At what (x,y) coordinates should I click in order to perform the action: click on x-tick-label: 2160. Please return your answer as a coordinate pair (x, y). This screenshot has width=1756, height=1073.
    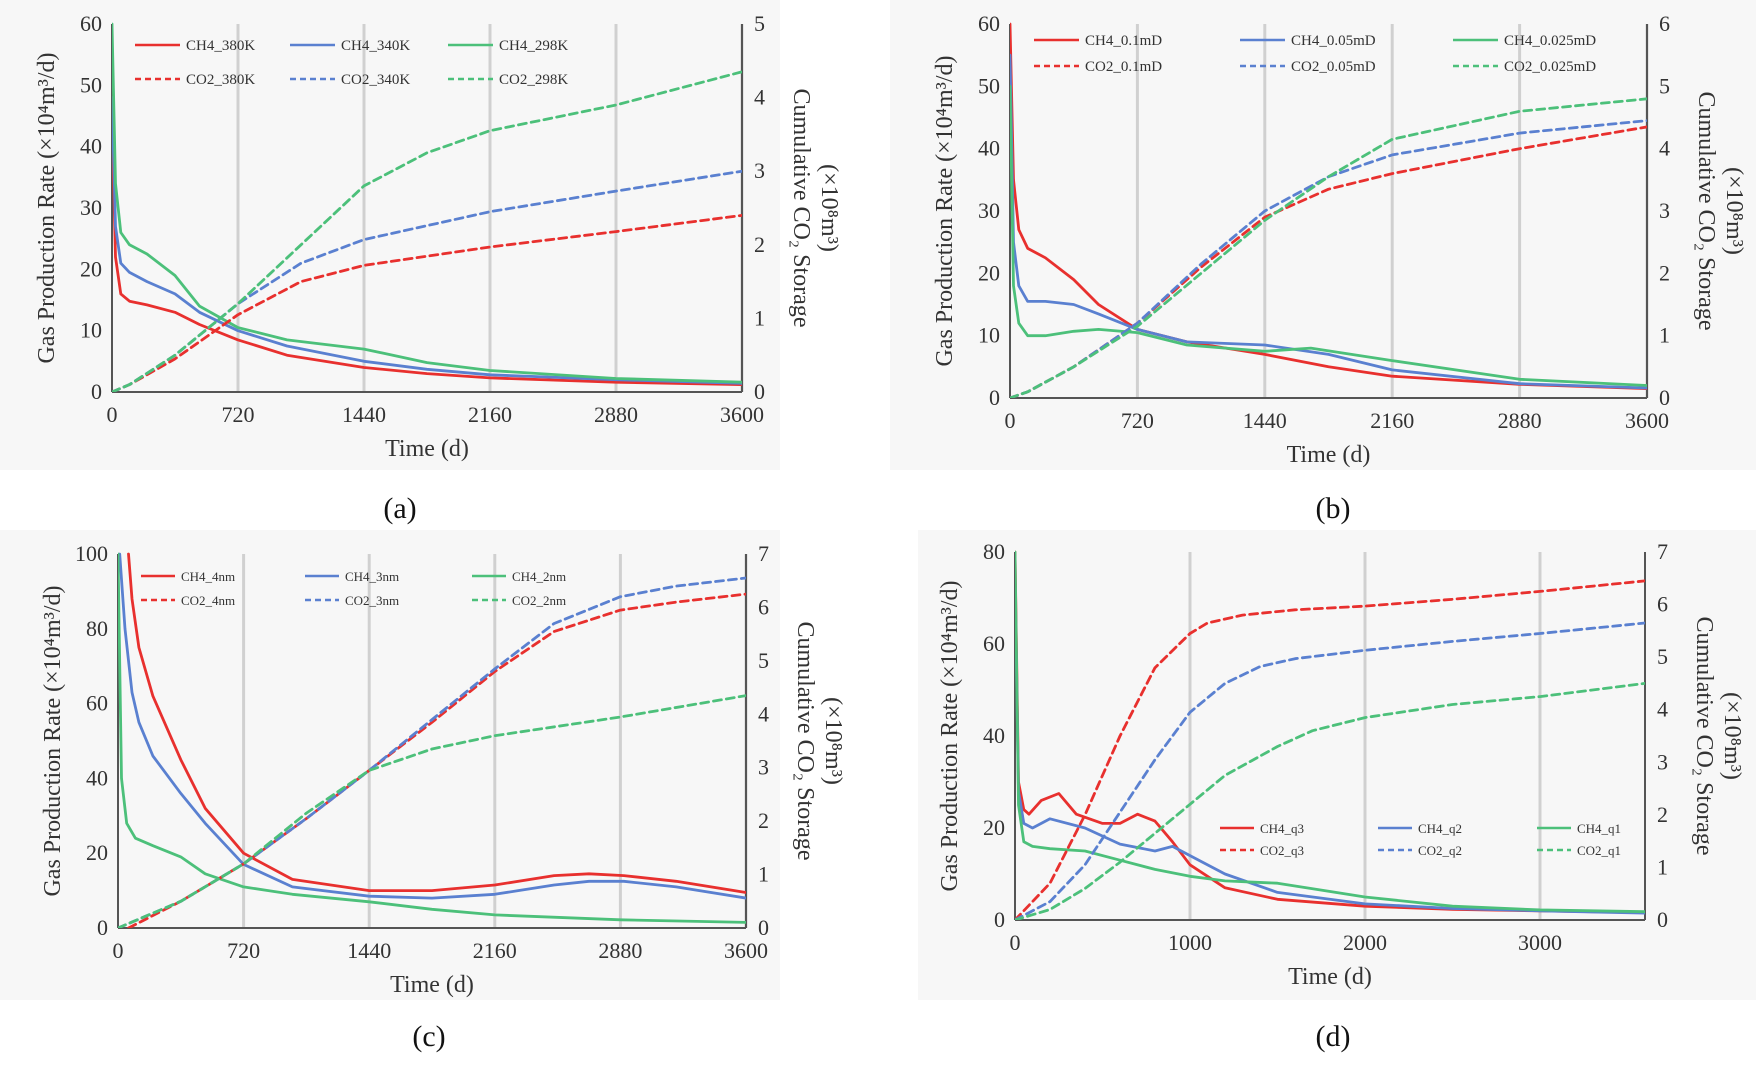
    Looking at the image, I should click on (490, 414).